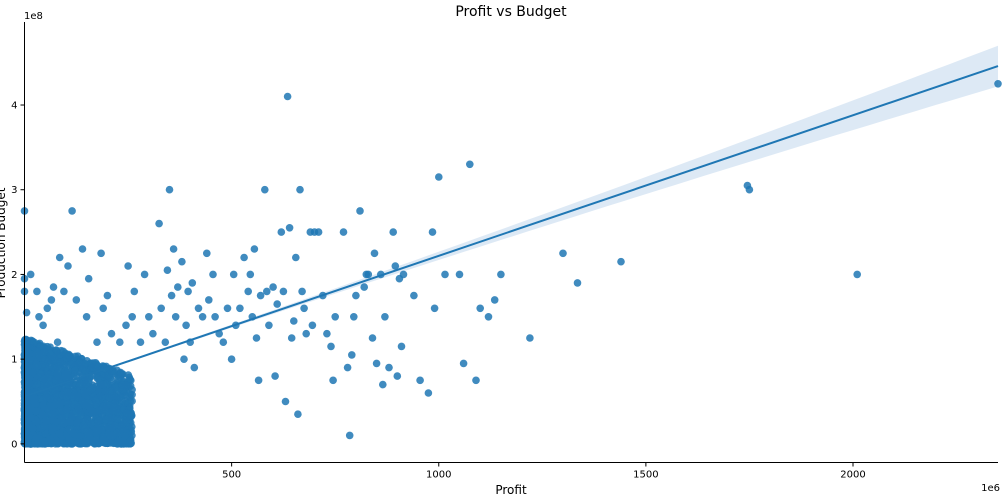 The width and height of the screenshot is (1008, 504). Describe the element at coordinates (14, 360) in the screenshot. I see `y-tick-label: 1` at that location.